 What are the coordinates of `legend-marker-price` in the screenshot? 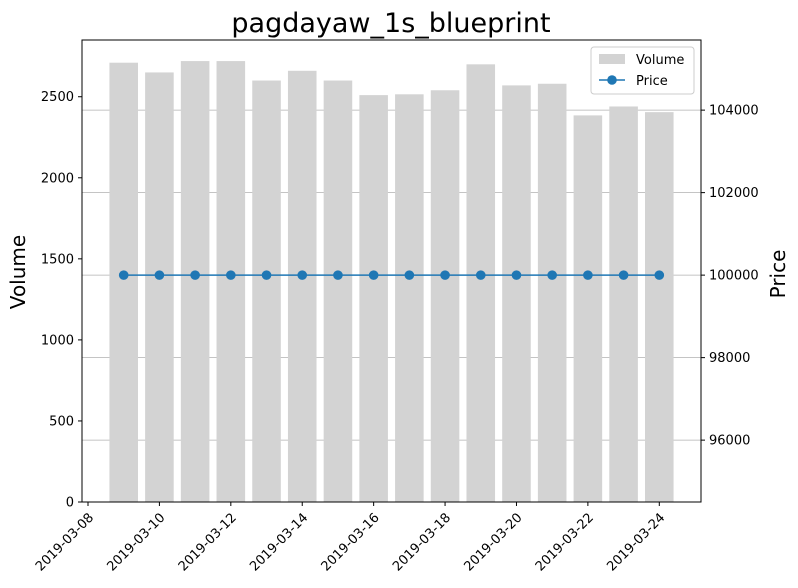 It's located at (612, 80).